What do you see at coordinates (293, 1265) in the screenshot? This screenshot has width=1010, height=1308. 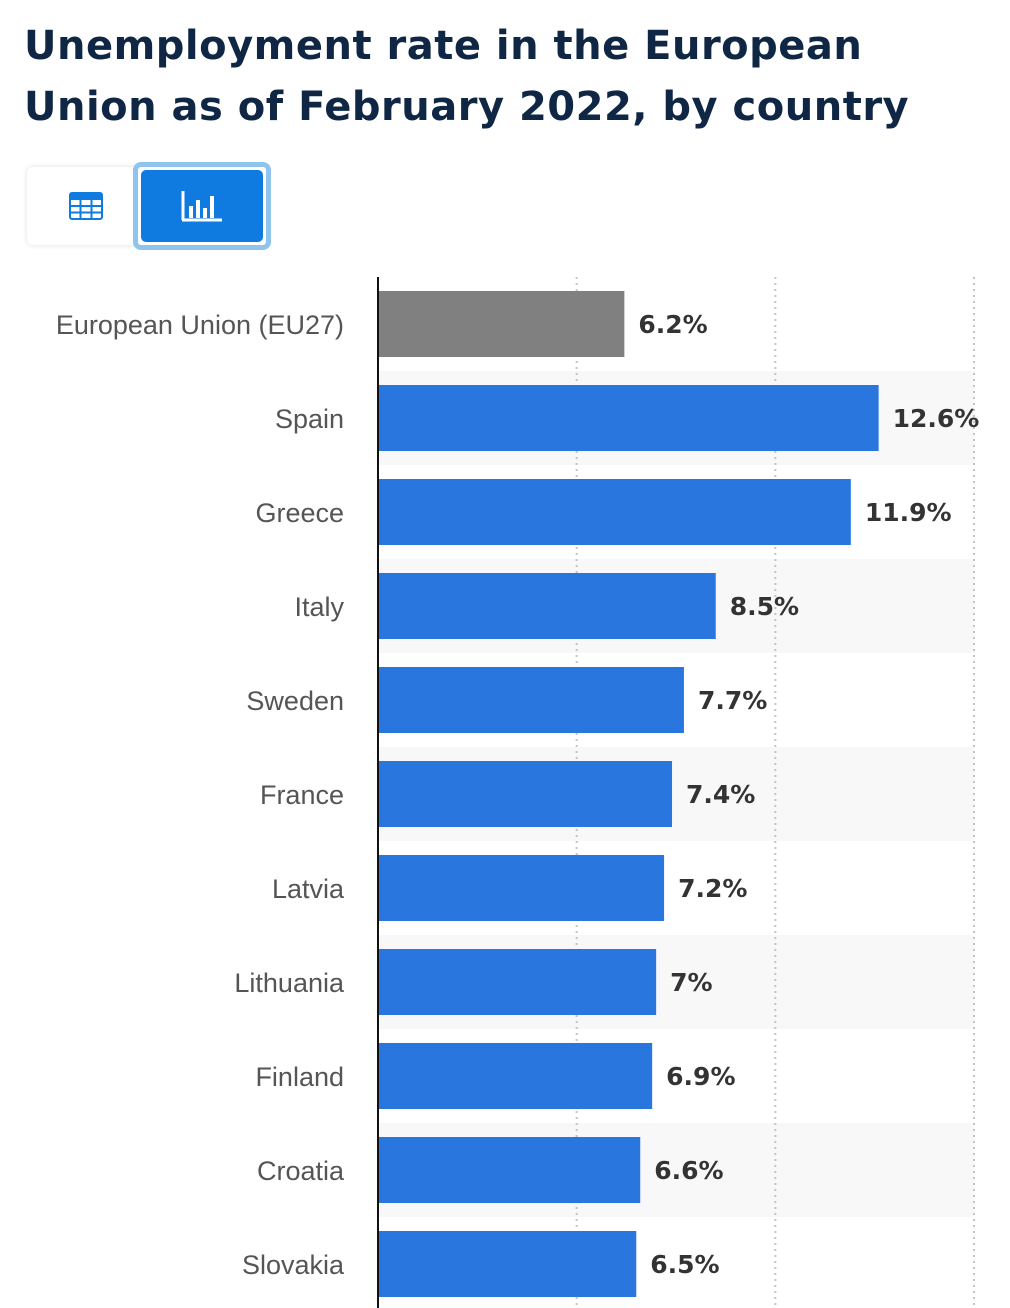 I see `category-label-slovakia: Slovakia` at bounding box center [293, 1265].